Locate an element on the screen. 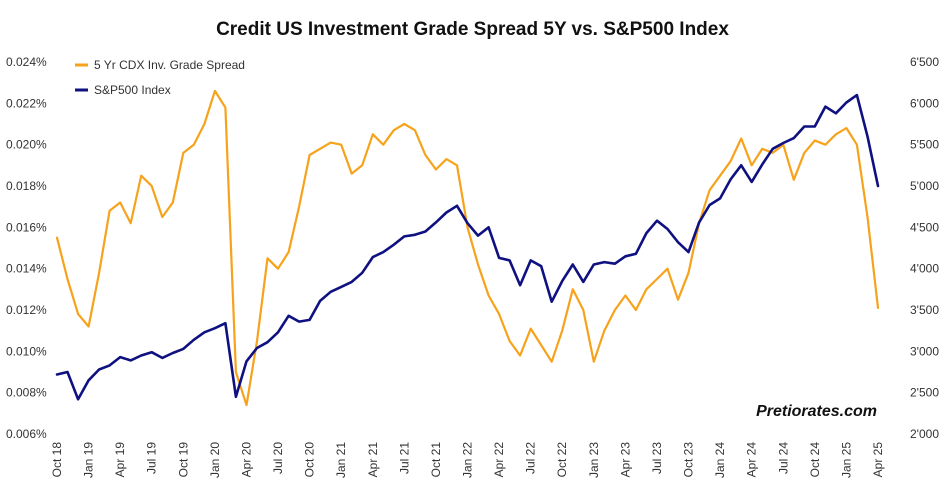  x-axis-tick-label: Jul 23 is located at coordinates (657, 458).